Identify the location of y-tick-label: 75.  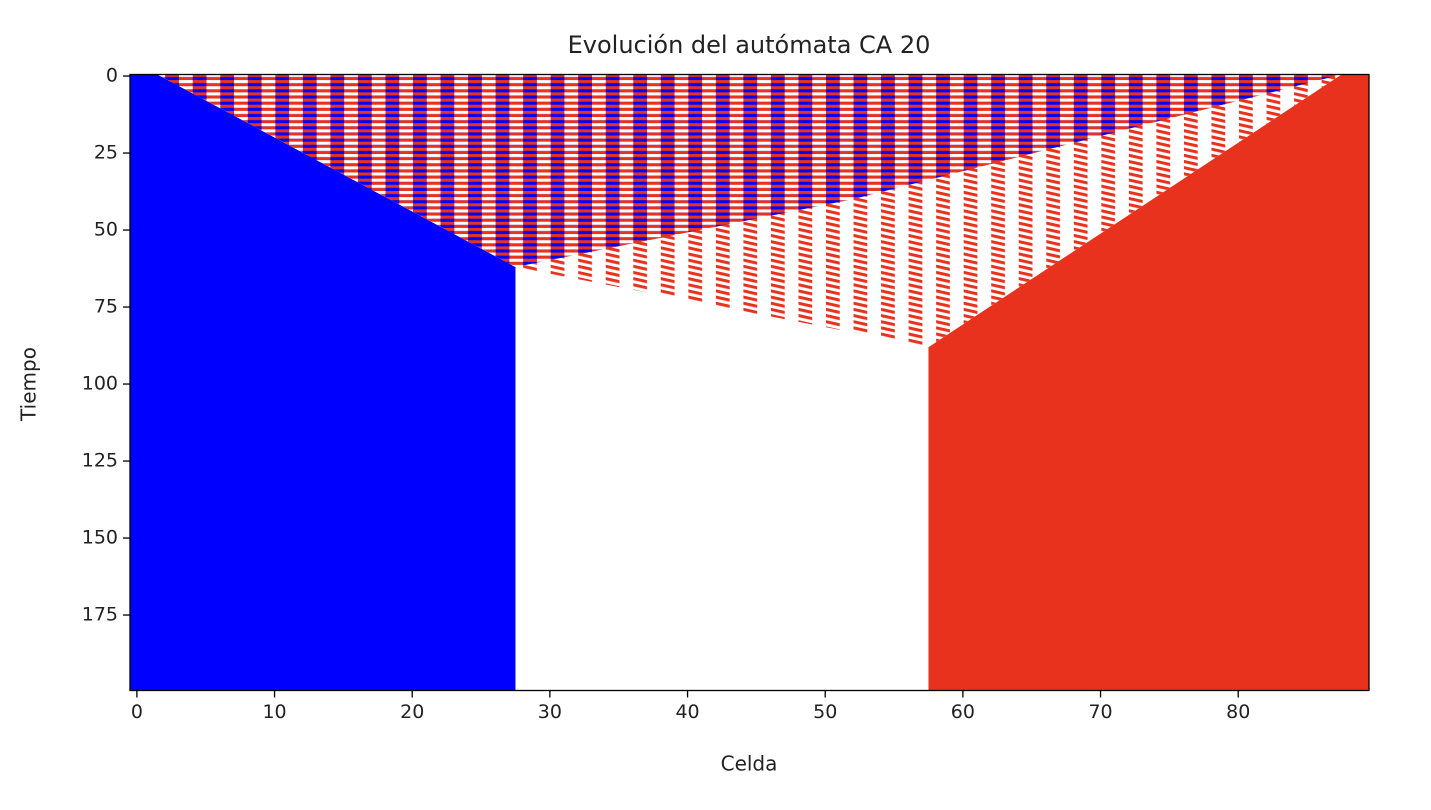
(106, 307).